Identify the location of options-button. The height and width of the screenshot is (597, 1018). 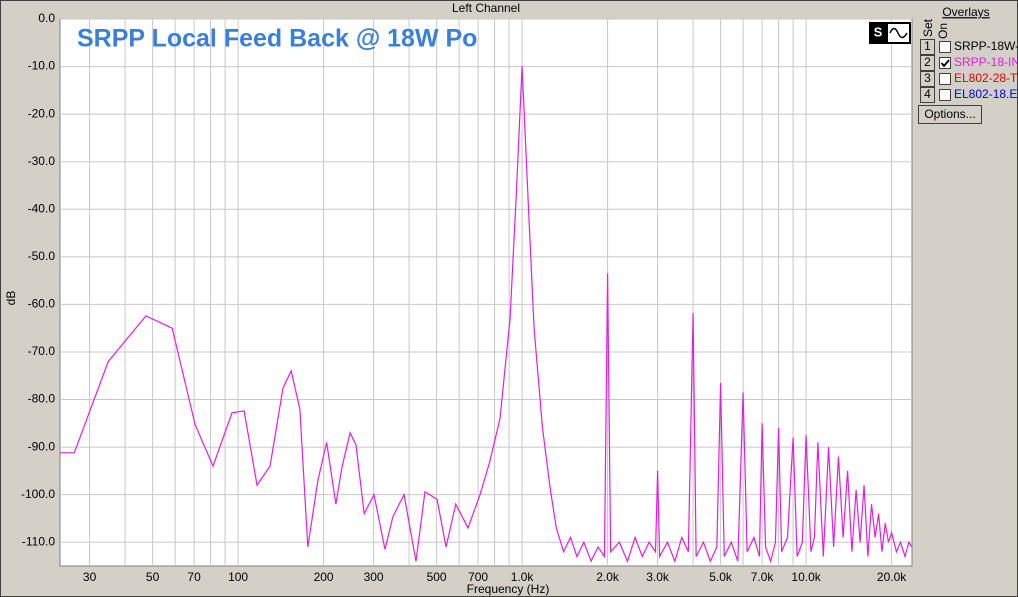
(950, 114).